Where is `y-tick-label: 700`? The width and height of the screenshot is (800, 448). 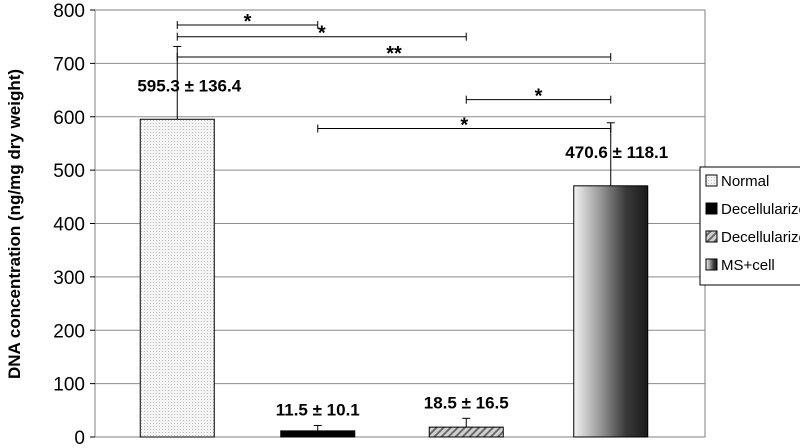 y-tick-label: 700 is located at coordinates (69, 64).